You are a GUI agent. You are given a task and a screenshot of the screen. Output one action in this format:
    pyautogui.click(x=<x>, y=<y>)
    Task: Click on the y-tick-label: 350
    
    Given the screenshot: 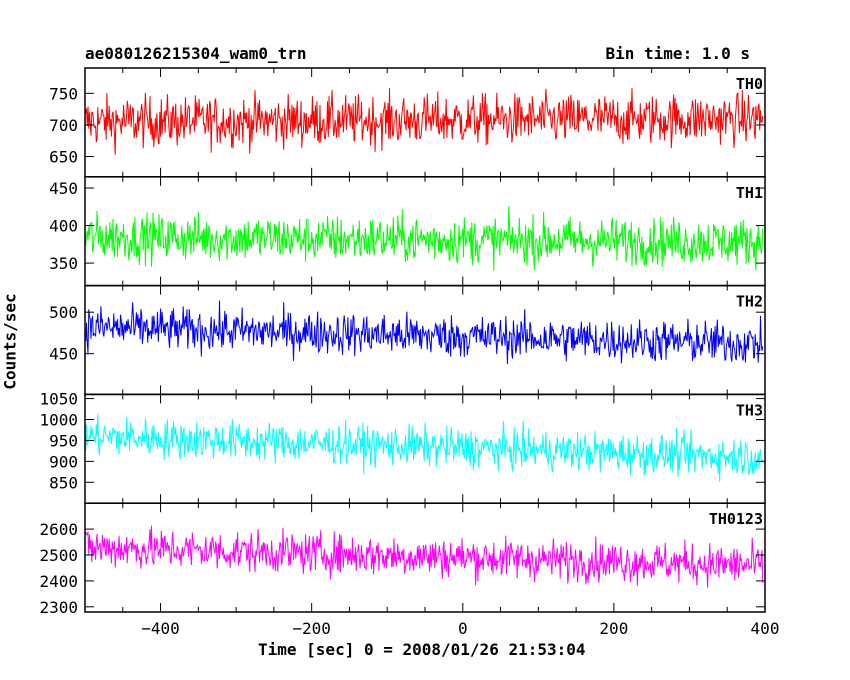 What is the action you would take?
    pyautogui.click(x=63, y=263)
    